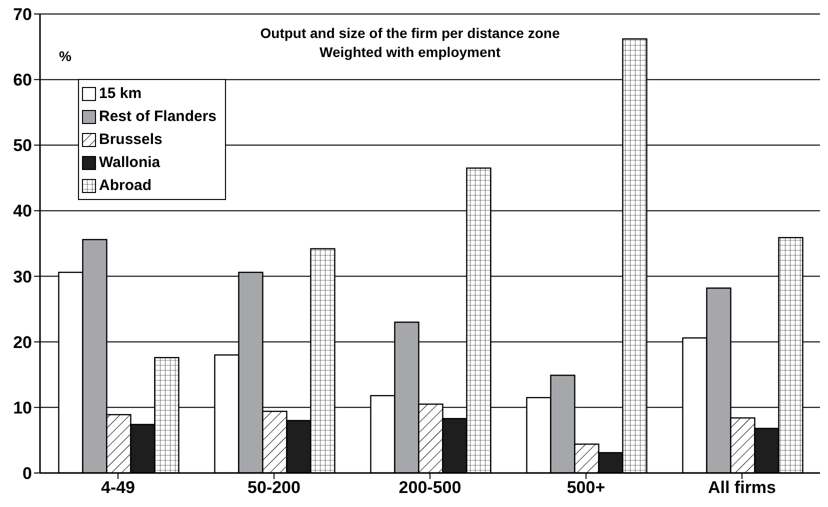 The width and height of the screenshot is (828, 507). What do you see at coordinates (158, 116) in the screenshot?
I see `legend-label: Rest of Flanders` at bounding box center [158, 116].